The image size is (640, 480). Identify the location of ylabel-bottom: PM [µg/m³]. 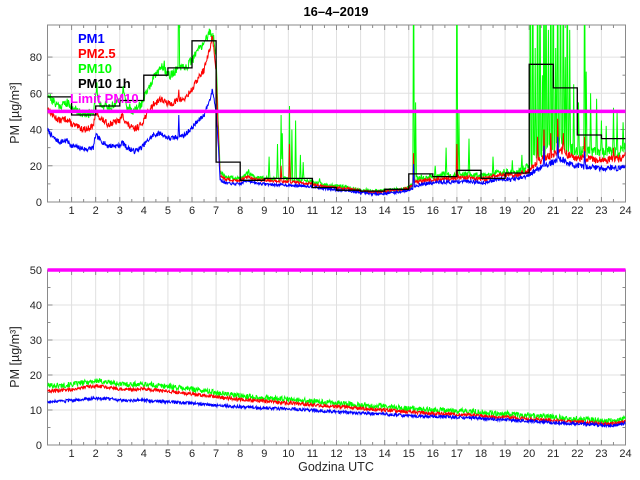
(15, 357).